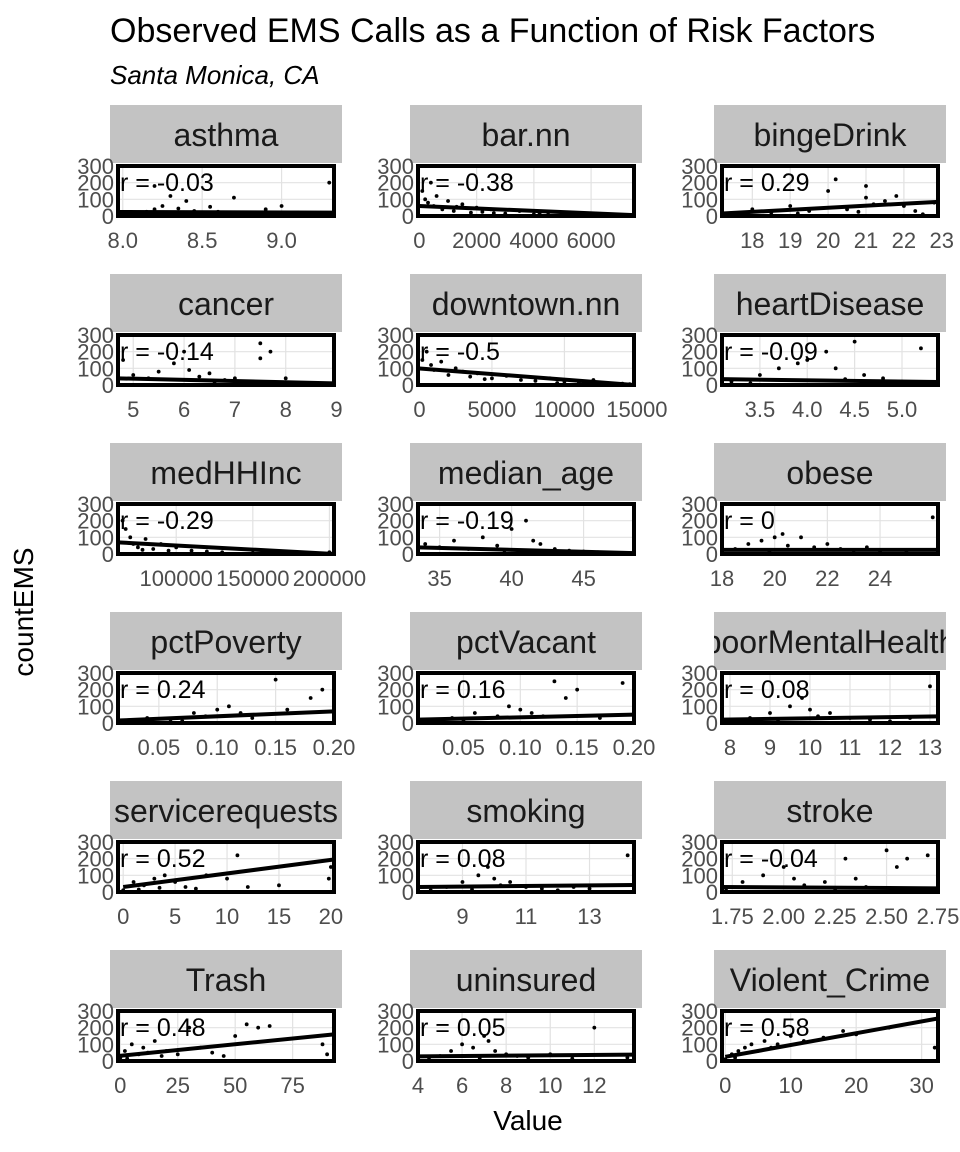  What do you see at coordinates (564, 409) in the screenshot?
I see `x-tick-label: 10000` at bounding box center [564, 409].